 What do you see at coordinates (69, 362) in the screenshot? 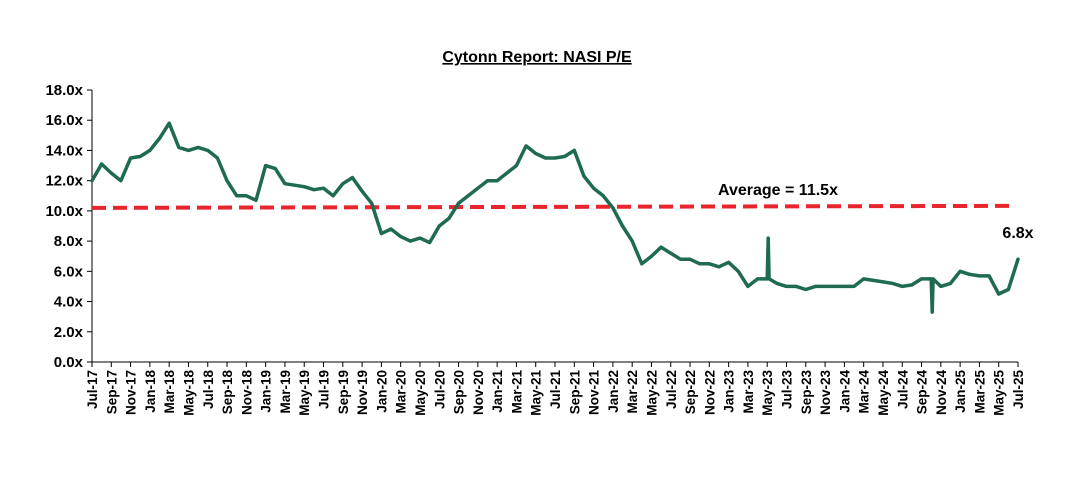
I see `y-tick-label: 0.0x` at bounding box center [69, 362].